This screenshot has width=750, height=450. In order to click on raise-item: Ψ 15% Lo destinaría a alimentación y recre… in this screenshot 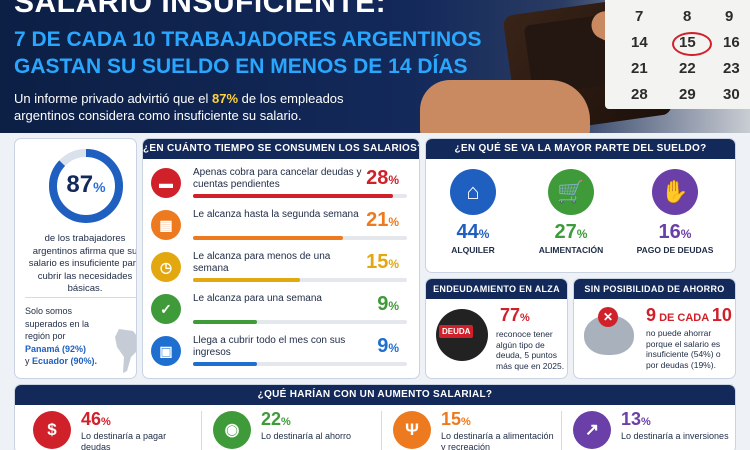, I will do `click(472, 429)`.